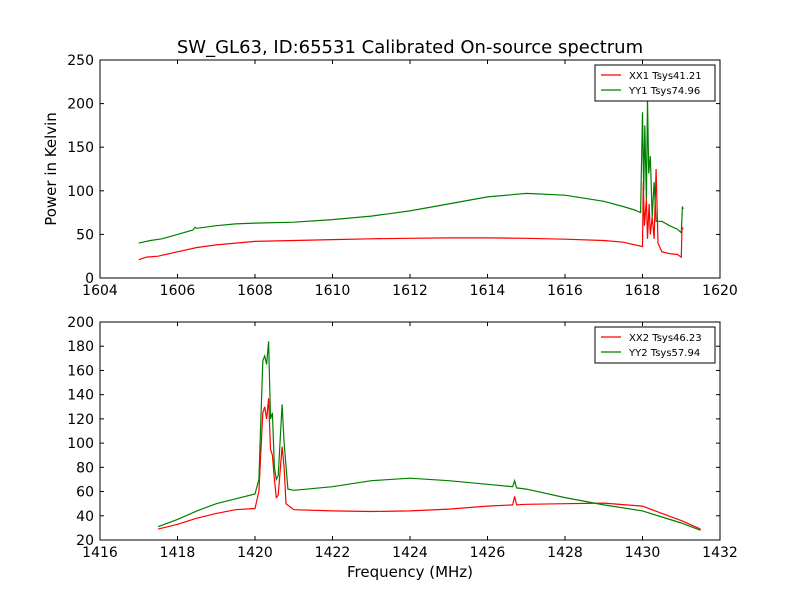  I want to click on y-tick-label: 60, so click(85, 493).